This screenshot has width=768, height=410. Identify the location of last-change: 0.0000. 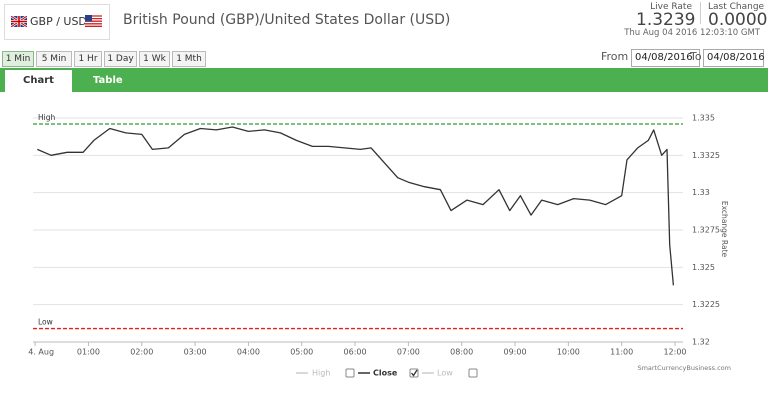
(738, 20).